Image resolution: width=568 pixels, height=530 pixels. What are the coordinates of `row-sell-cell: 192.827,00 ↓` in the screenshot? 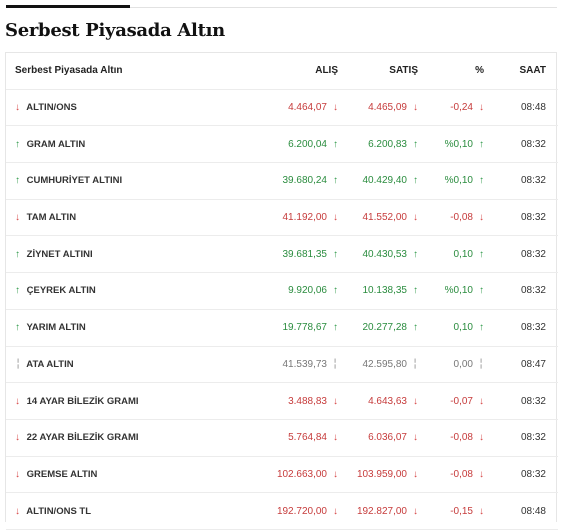 It's located at (384, 511).